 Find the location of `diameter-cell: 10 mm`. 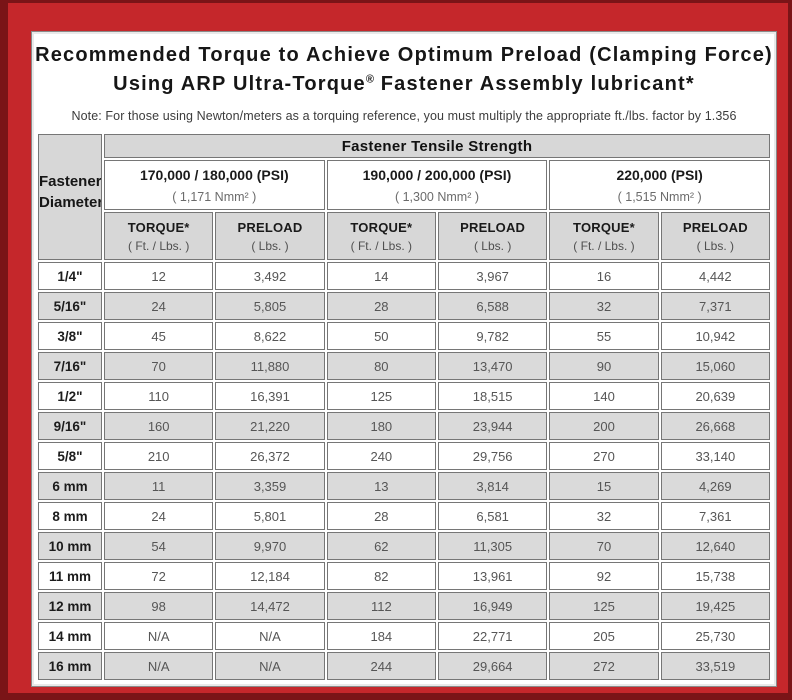

diameter-cell: 10 mm is located at coordinates (70, 546).